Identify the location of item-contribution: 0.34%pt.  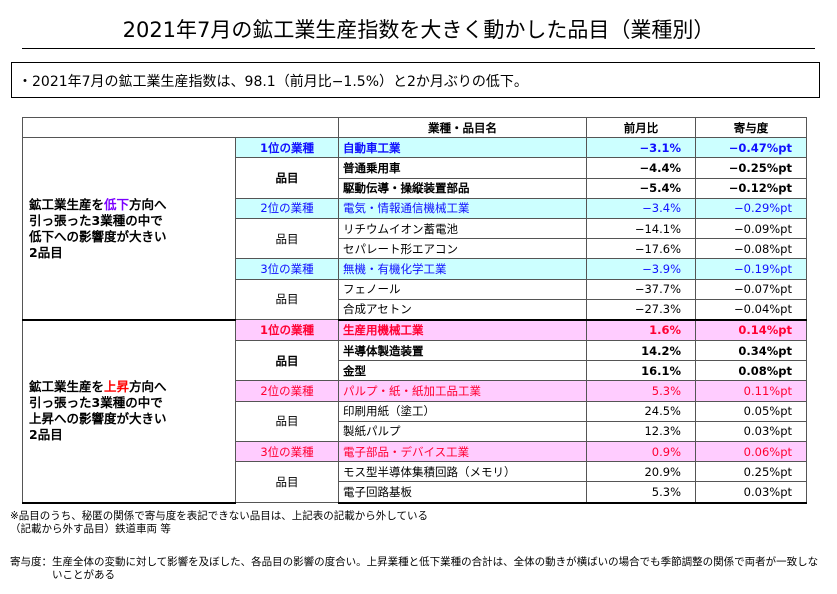
(751, 351).